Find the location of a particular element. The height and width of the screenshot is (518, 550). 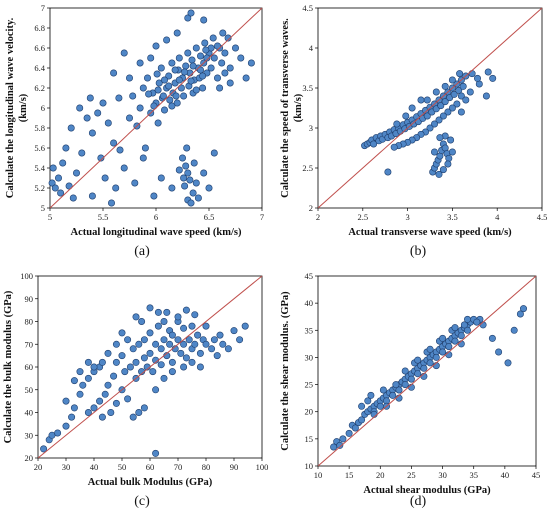

x-tick-label: 2 is located at coordinates (318, 217).